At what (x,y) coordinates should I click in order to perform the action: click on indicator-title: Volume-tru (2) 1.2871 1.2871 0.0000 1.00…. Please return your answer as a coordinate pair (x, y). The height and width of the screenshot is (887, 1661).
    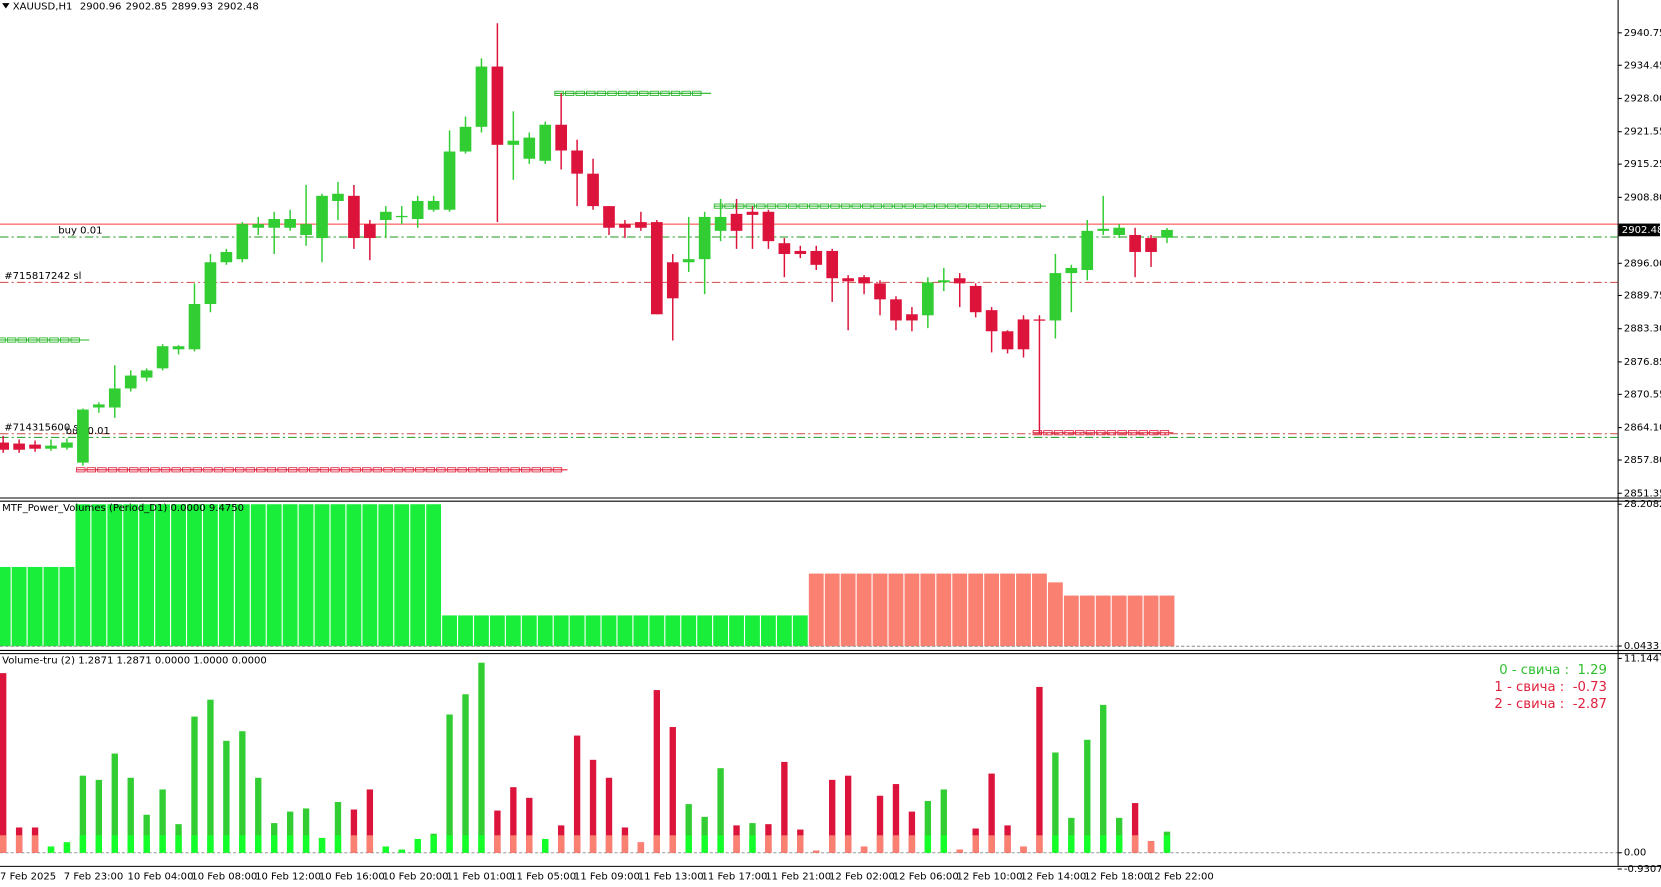
    Looking at the image, I should click on (134, 660).